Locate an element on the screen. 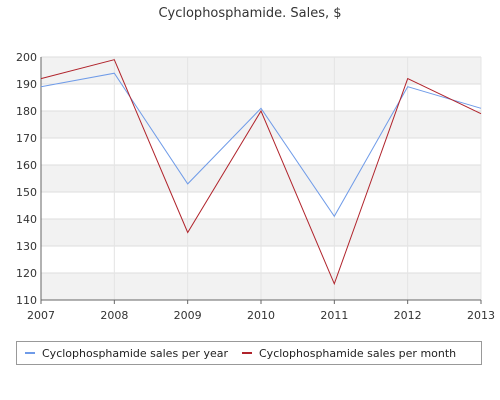 The image size is (500, 400). chart-title: Cyclophosphamide. Sales, $ is located at coordinates (250, 13).